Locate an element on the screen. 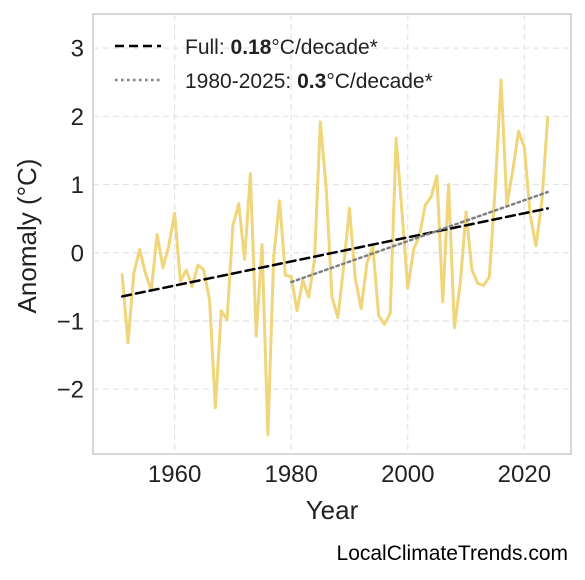  y-tick-label: 1 is located at coordinates (77, 185).